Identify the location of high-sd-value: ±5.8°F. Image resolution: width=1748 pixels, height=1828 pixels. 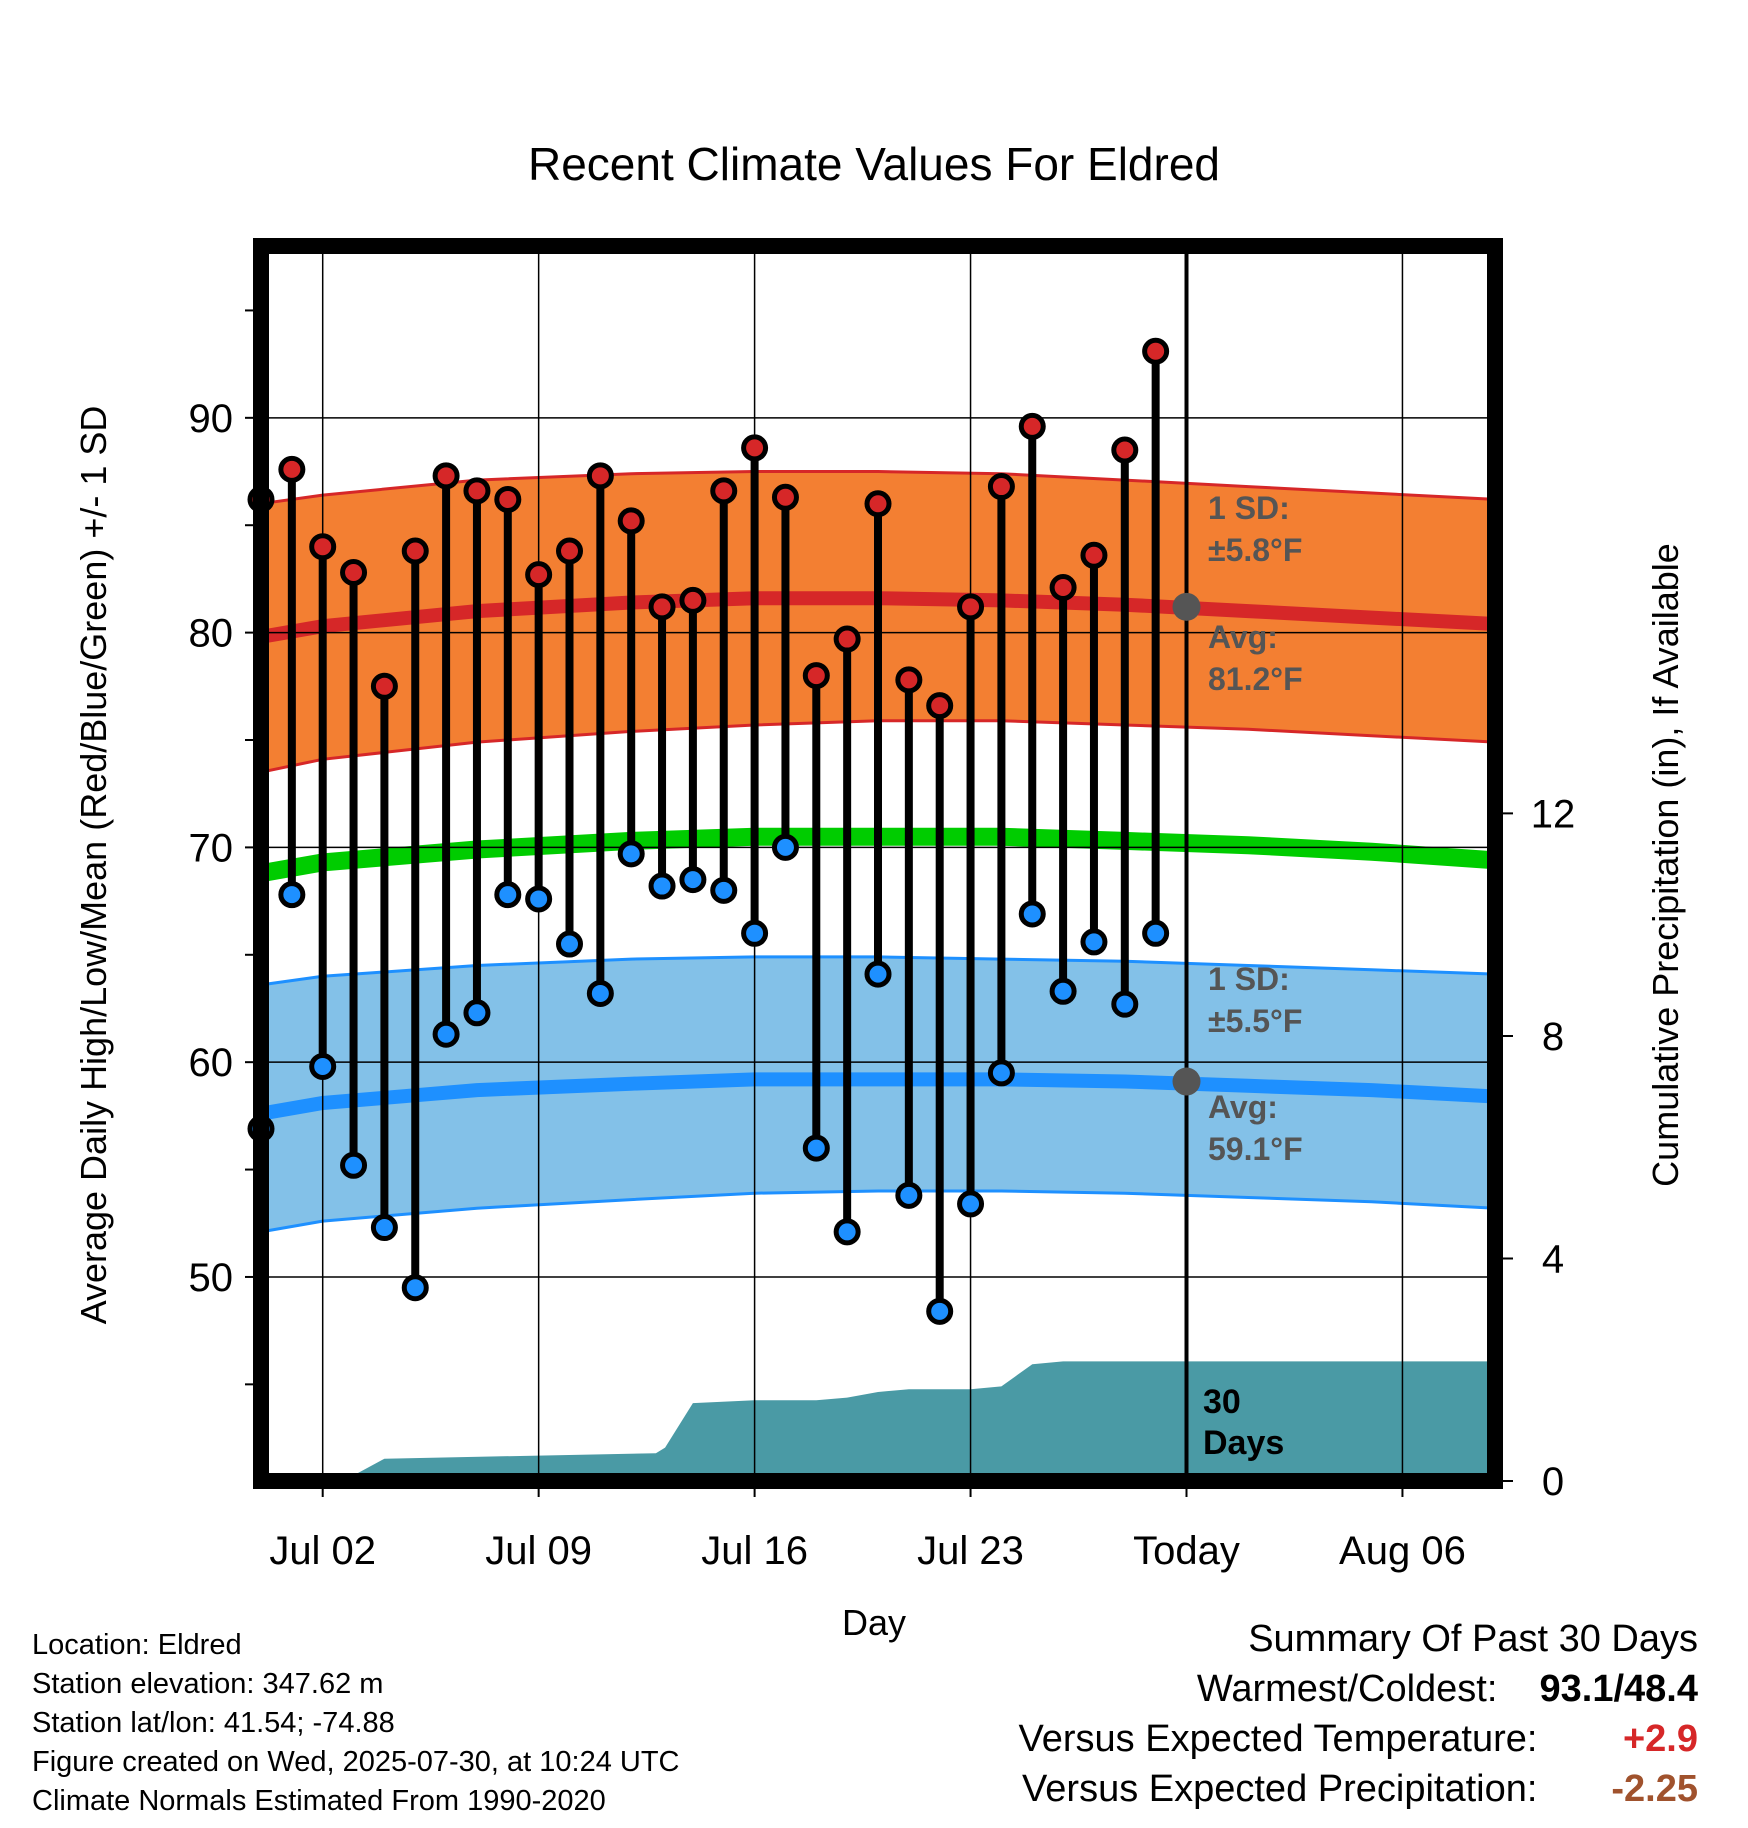
(1255, 550).